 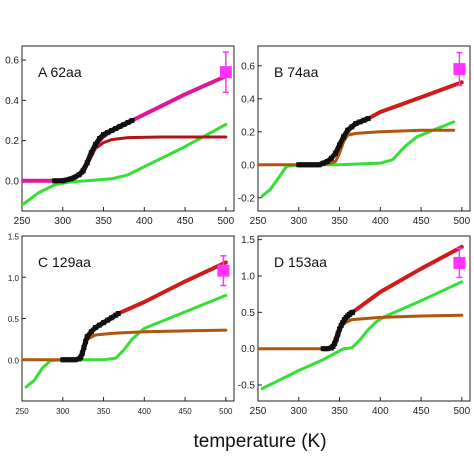 I want to click on panel-d-series-green-line, so click(x=362, y=335).